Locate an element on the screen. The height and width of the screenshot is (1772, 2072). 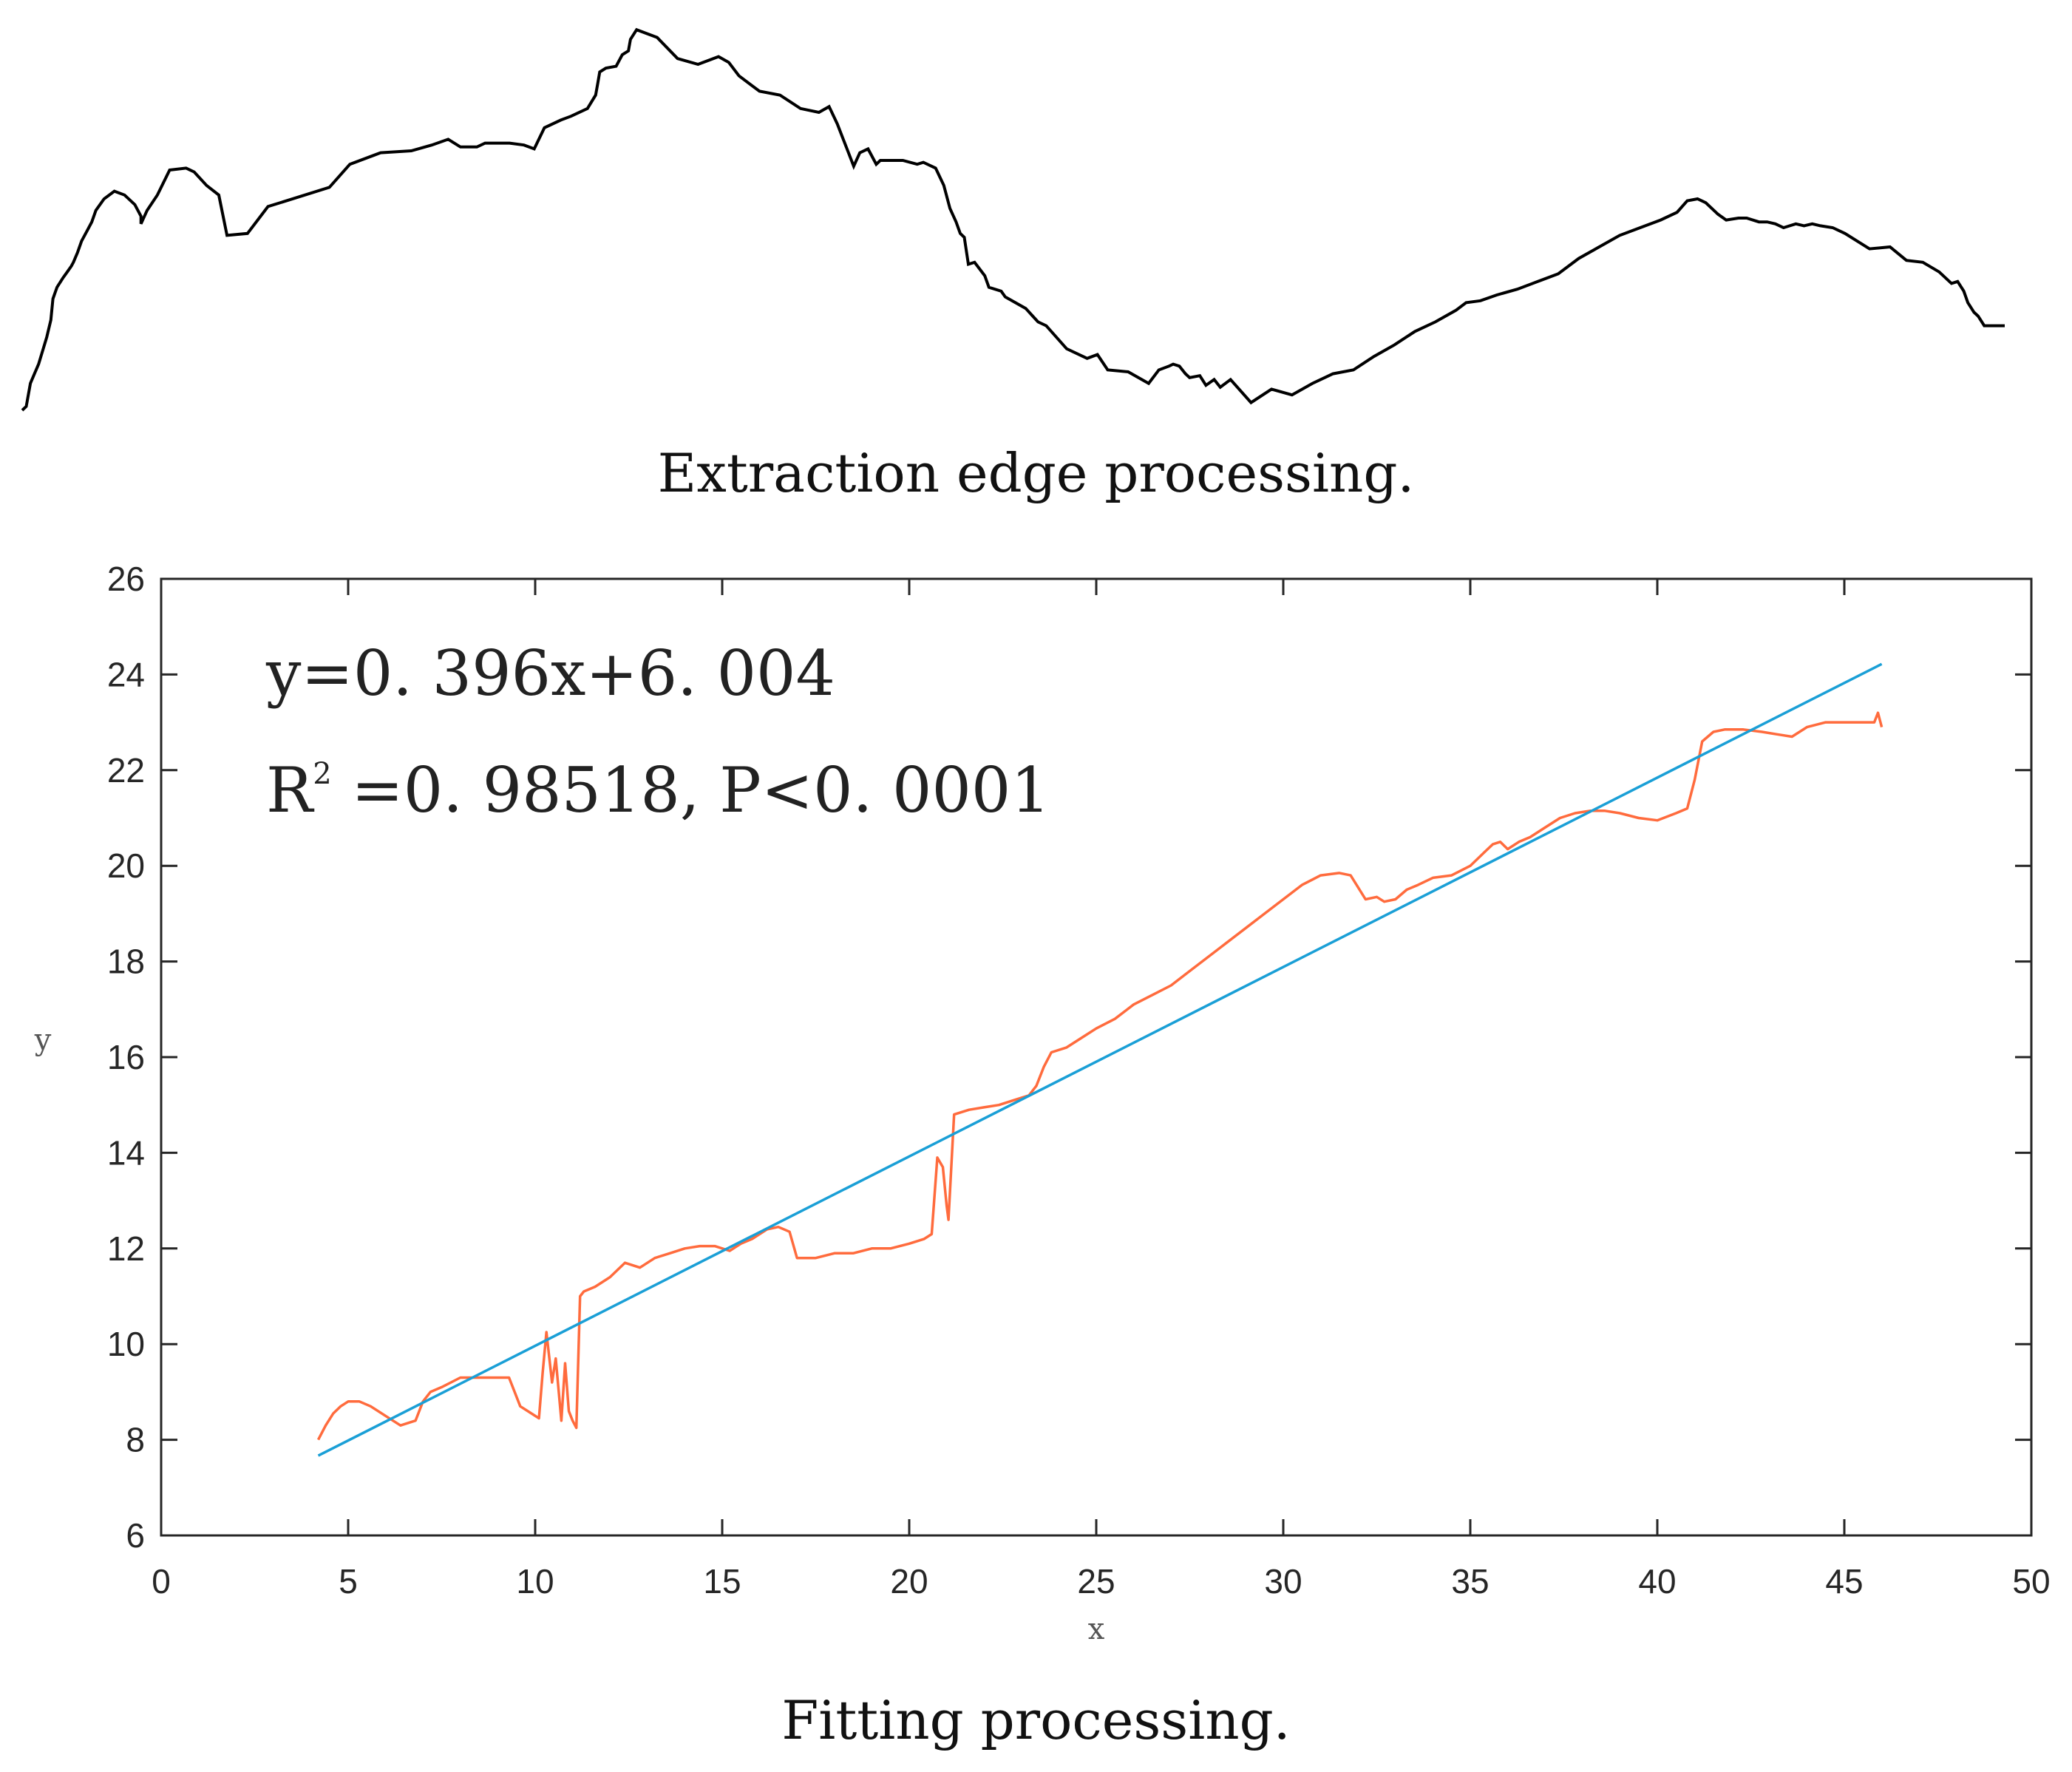
x-tick-label: 50 is located at coordinates (2031, 1581).